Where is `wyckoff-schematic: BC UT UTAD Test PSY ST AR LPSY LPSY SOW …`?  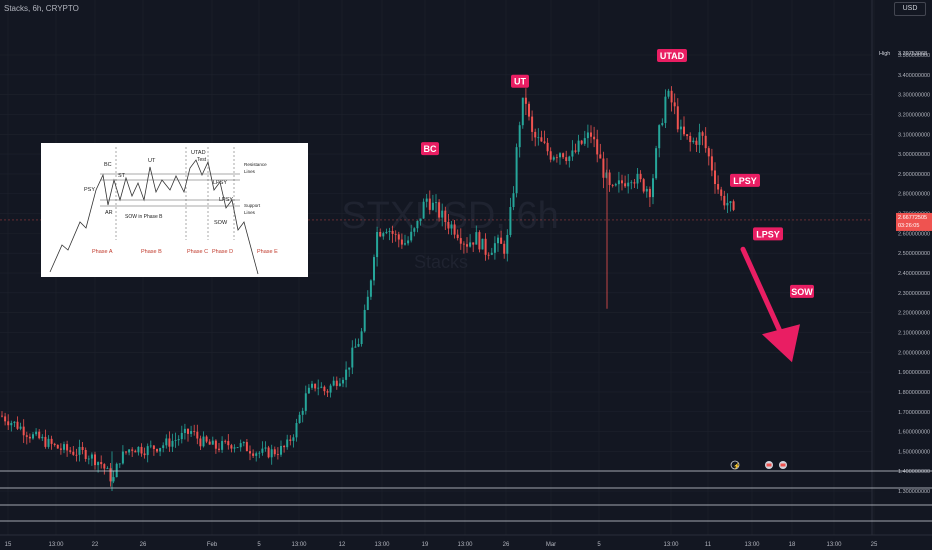
wyckoff-schematic: BC UT UTAD Test PSY ST AR LPSY LPSY SOW … is located at coordinates (174, 210).